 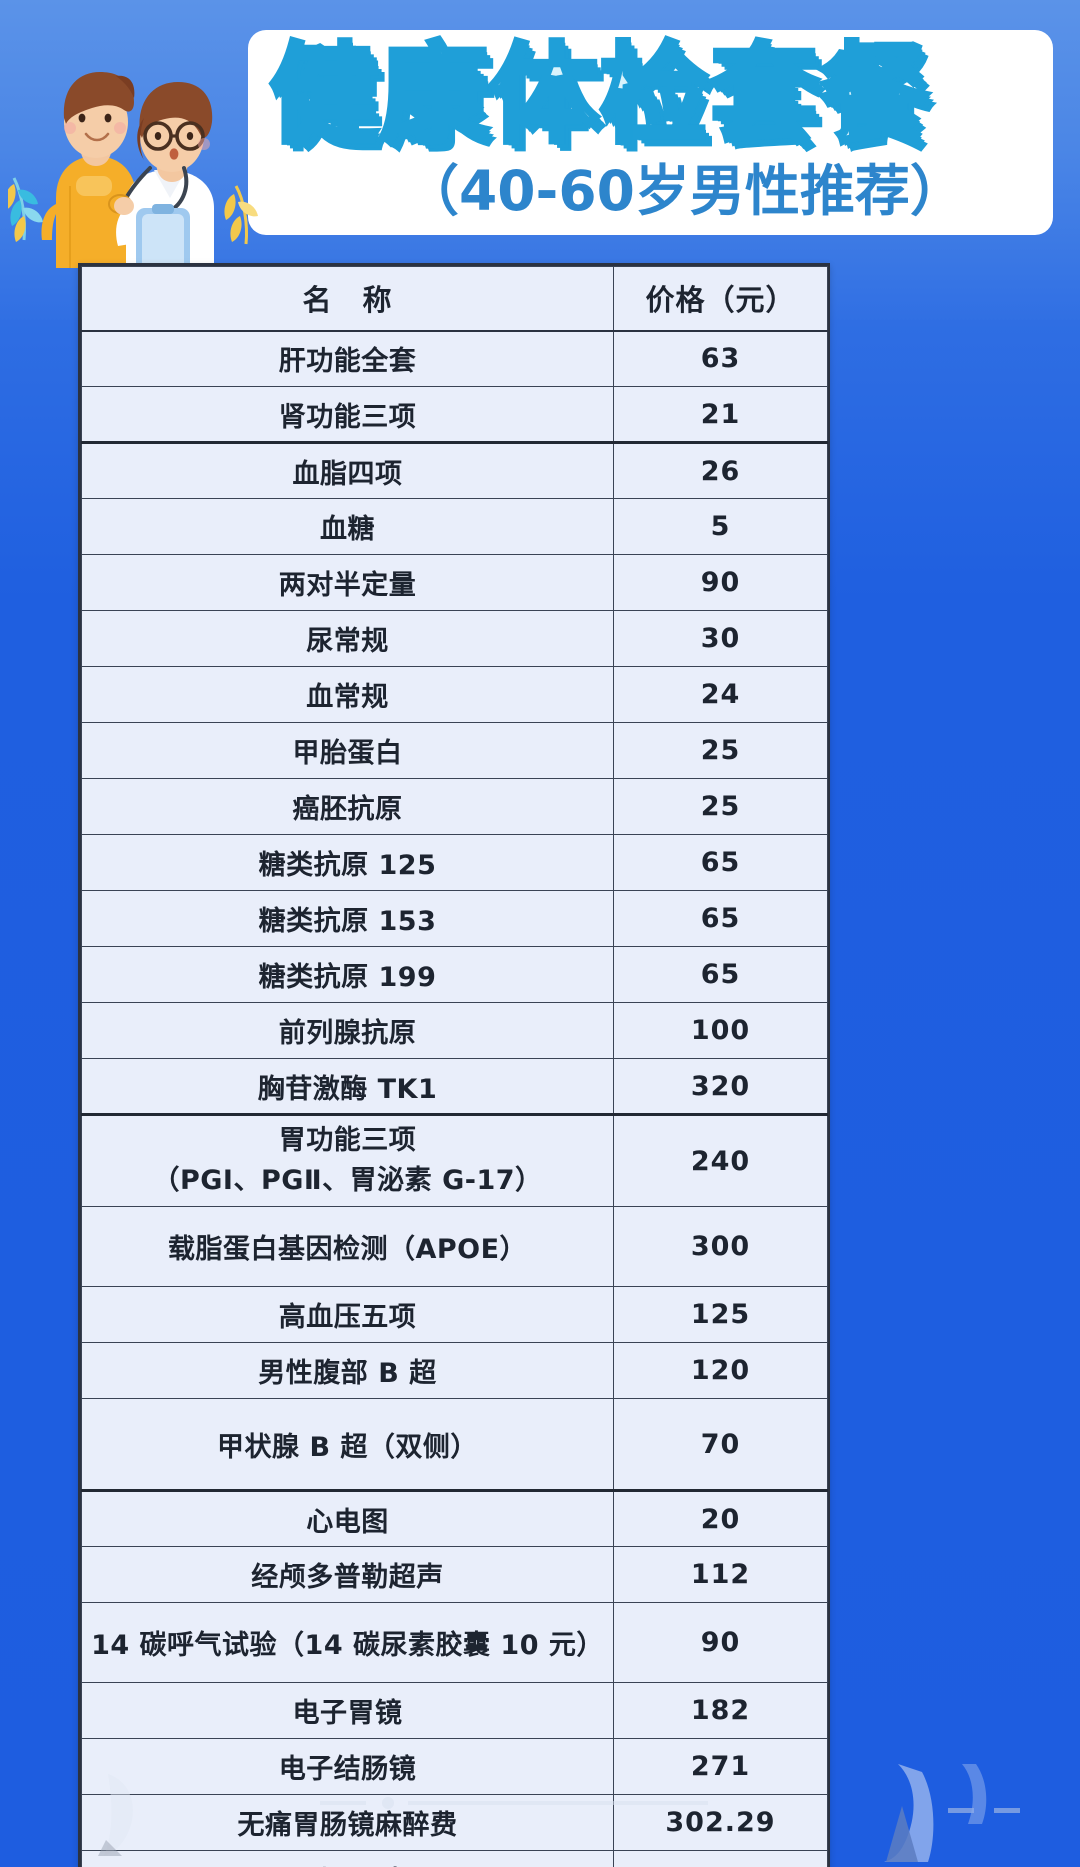 What do you see at coordinates (720, 1858) in the screenshot?
I see `item-price-cell: 260` at bounding box center [720, 1858].